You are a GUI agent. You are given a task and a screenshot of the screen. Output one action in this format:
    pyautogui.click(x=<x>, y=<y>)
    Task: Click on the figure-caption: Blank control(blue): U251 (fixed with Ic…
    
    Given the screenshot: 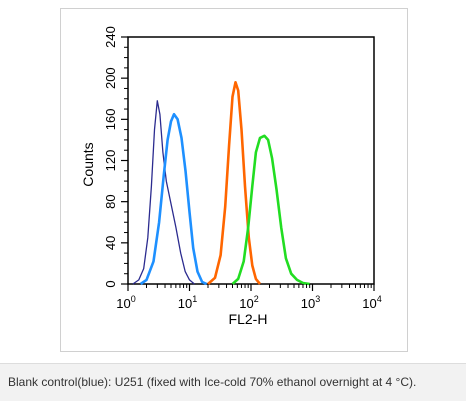 What is the action you would take?
    pyautogui.click(x=212, y=382)
    